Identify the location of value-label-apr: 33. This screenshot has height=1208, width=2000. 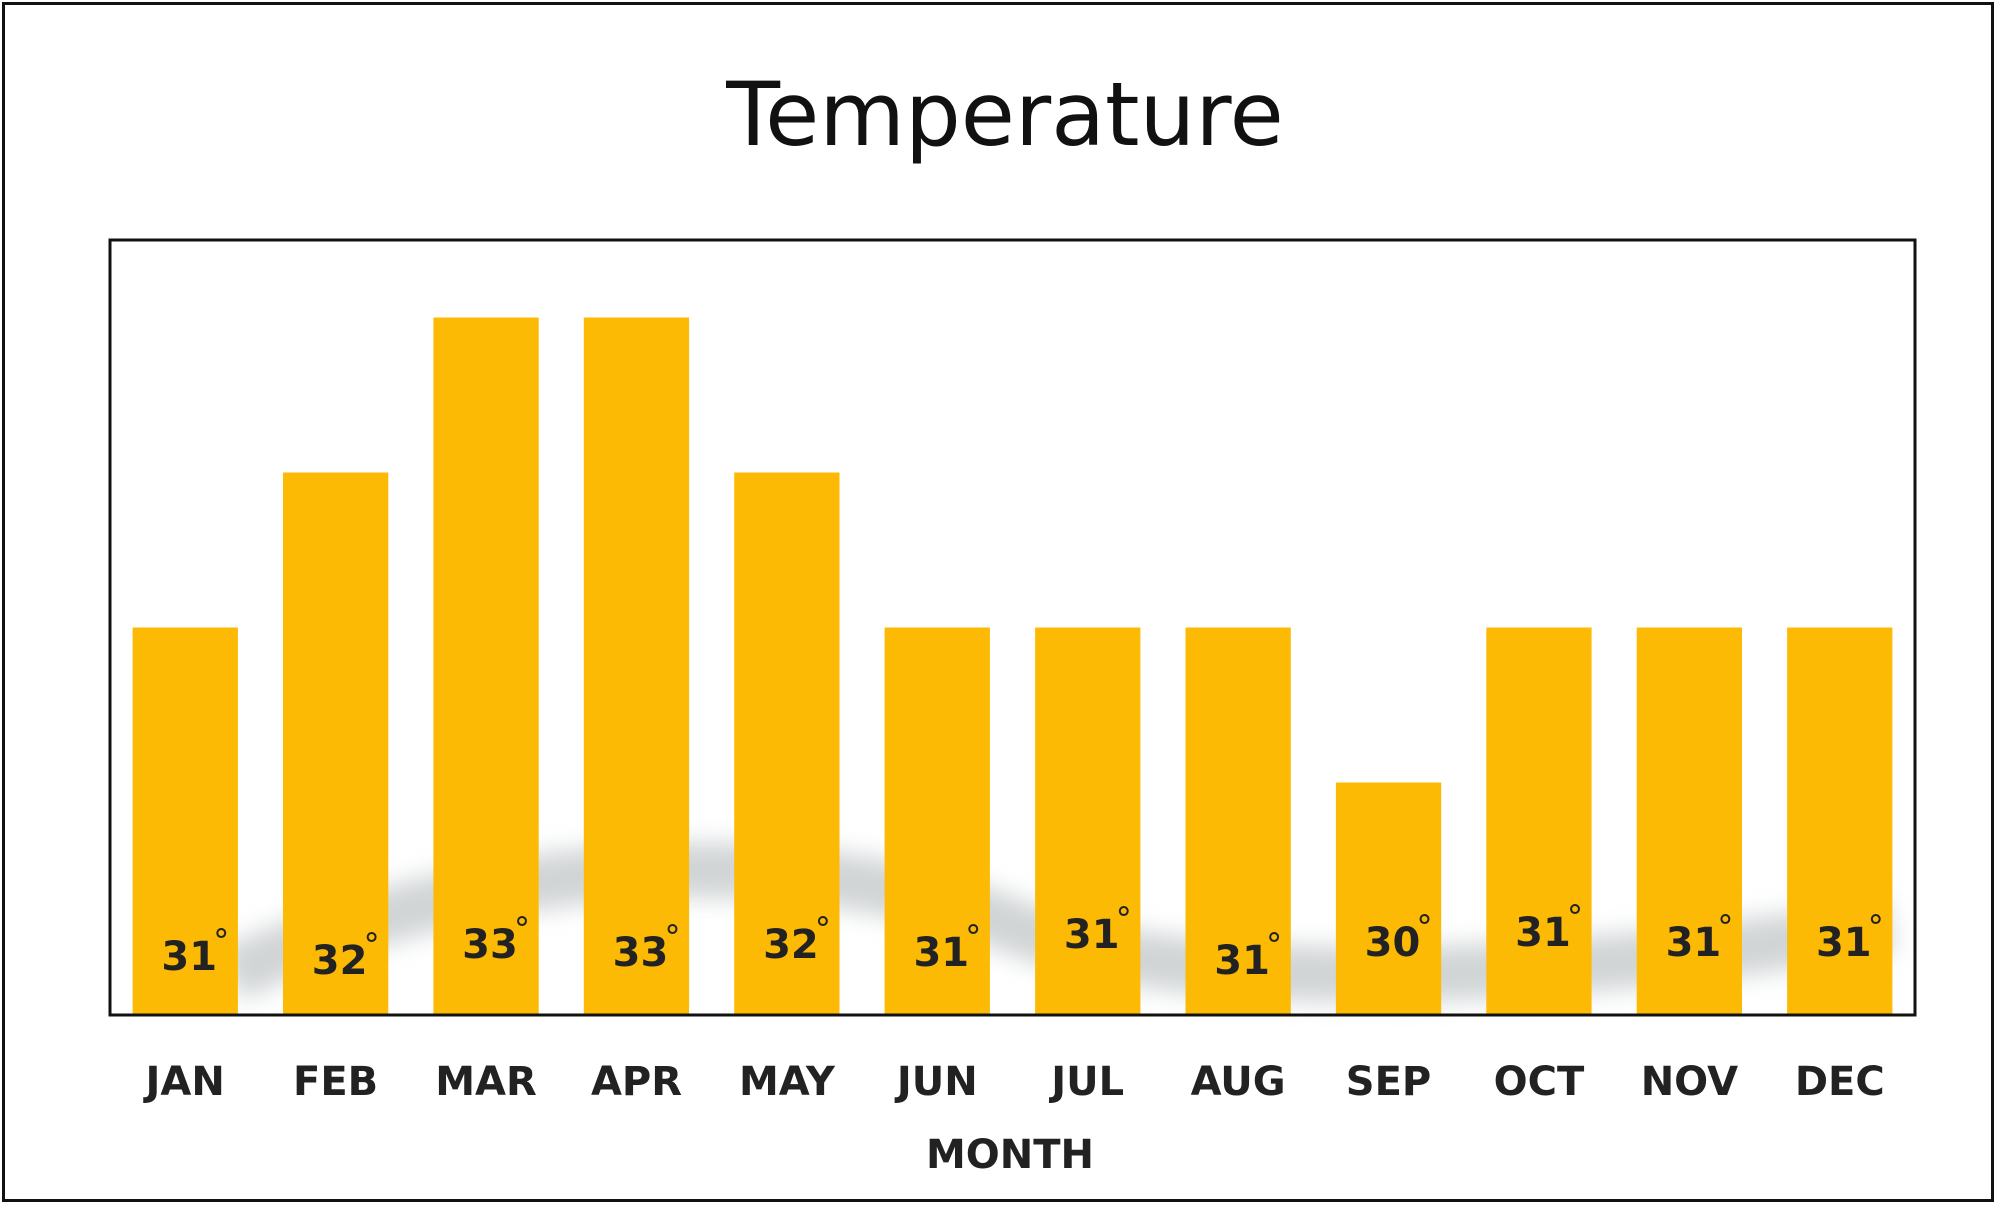
(641, 953).